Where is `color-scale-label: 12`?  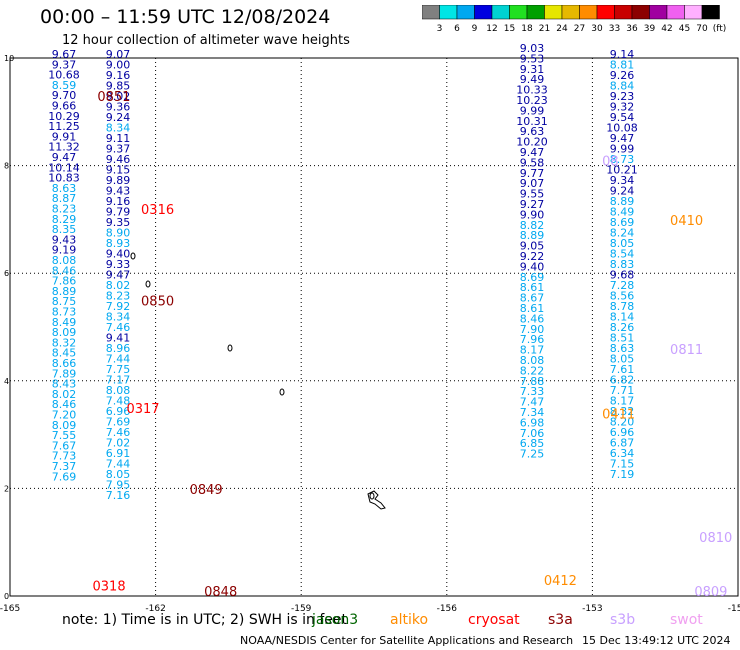 color-scale-label: 12 is located at coordinates (491, 29).